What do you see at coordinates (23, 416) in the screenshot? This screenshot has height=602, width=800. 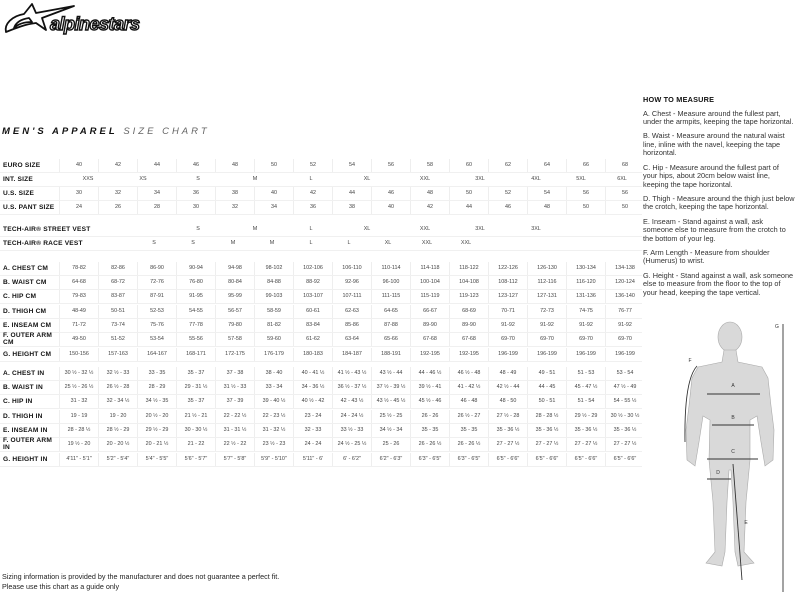 I see `row-label: D. THIGH IN` at bounding box center [23, 416].